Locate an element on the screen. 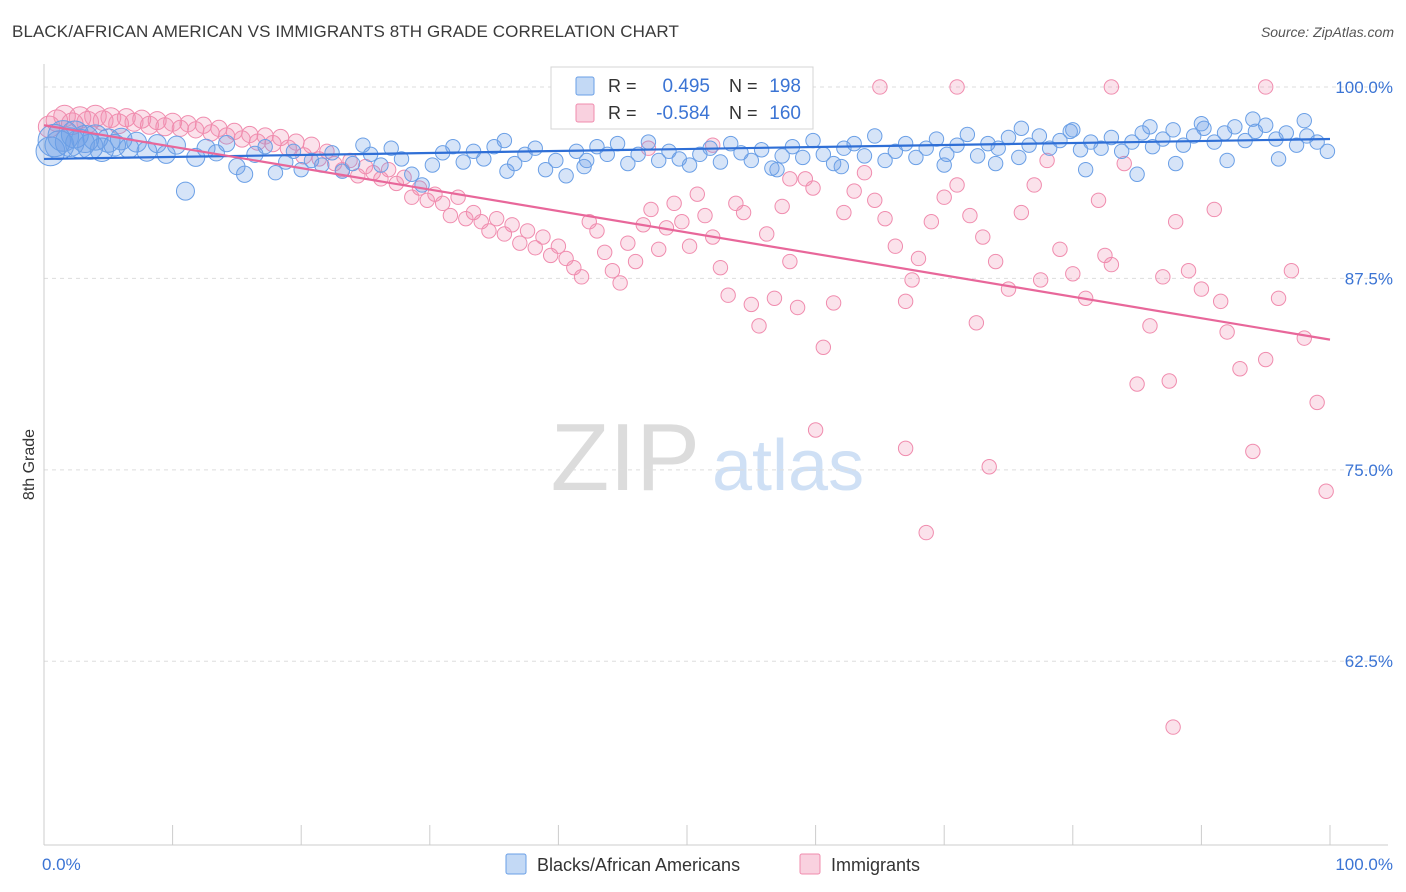 This screenshot has height=892, width=1406. y-tick-label: 100.0% is located at coordinates (1364, 87).